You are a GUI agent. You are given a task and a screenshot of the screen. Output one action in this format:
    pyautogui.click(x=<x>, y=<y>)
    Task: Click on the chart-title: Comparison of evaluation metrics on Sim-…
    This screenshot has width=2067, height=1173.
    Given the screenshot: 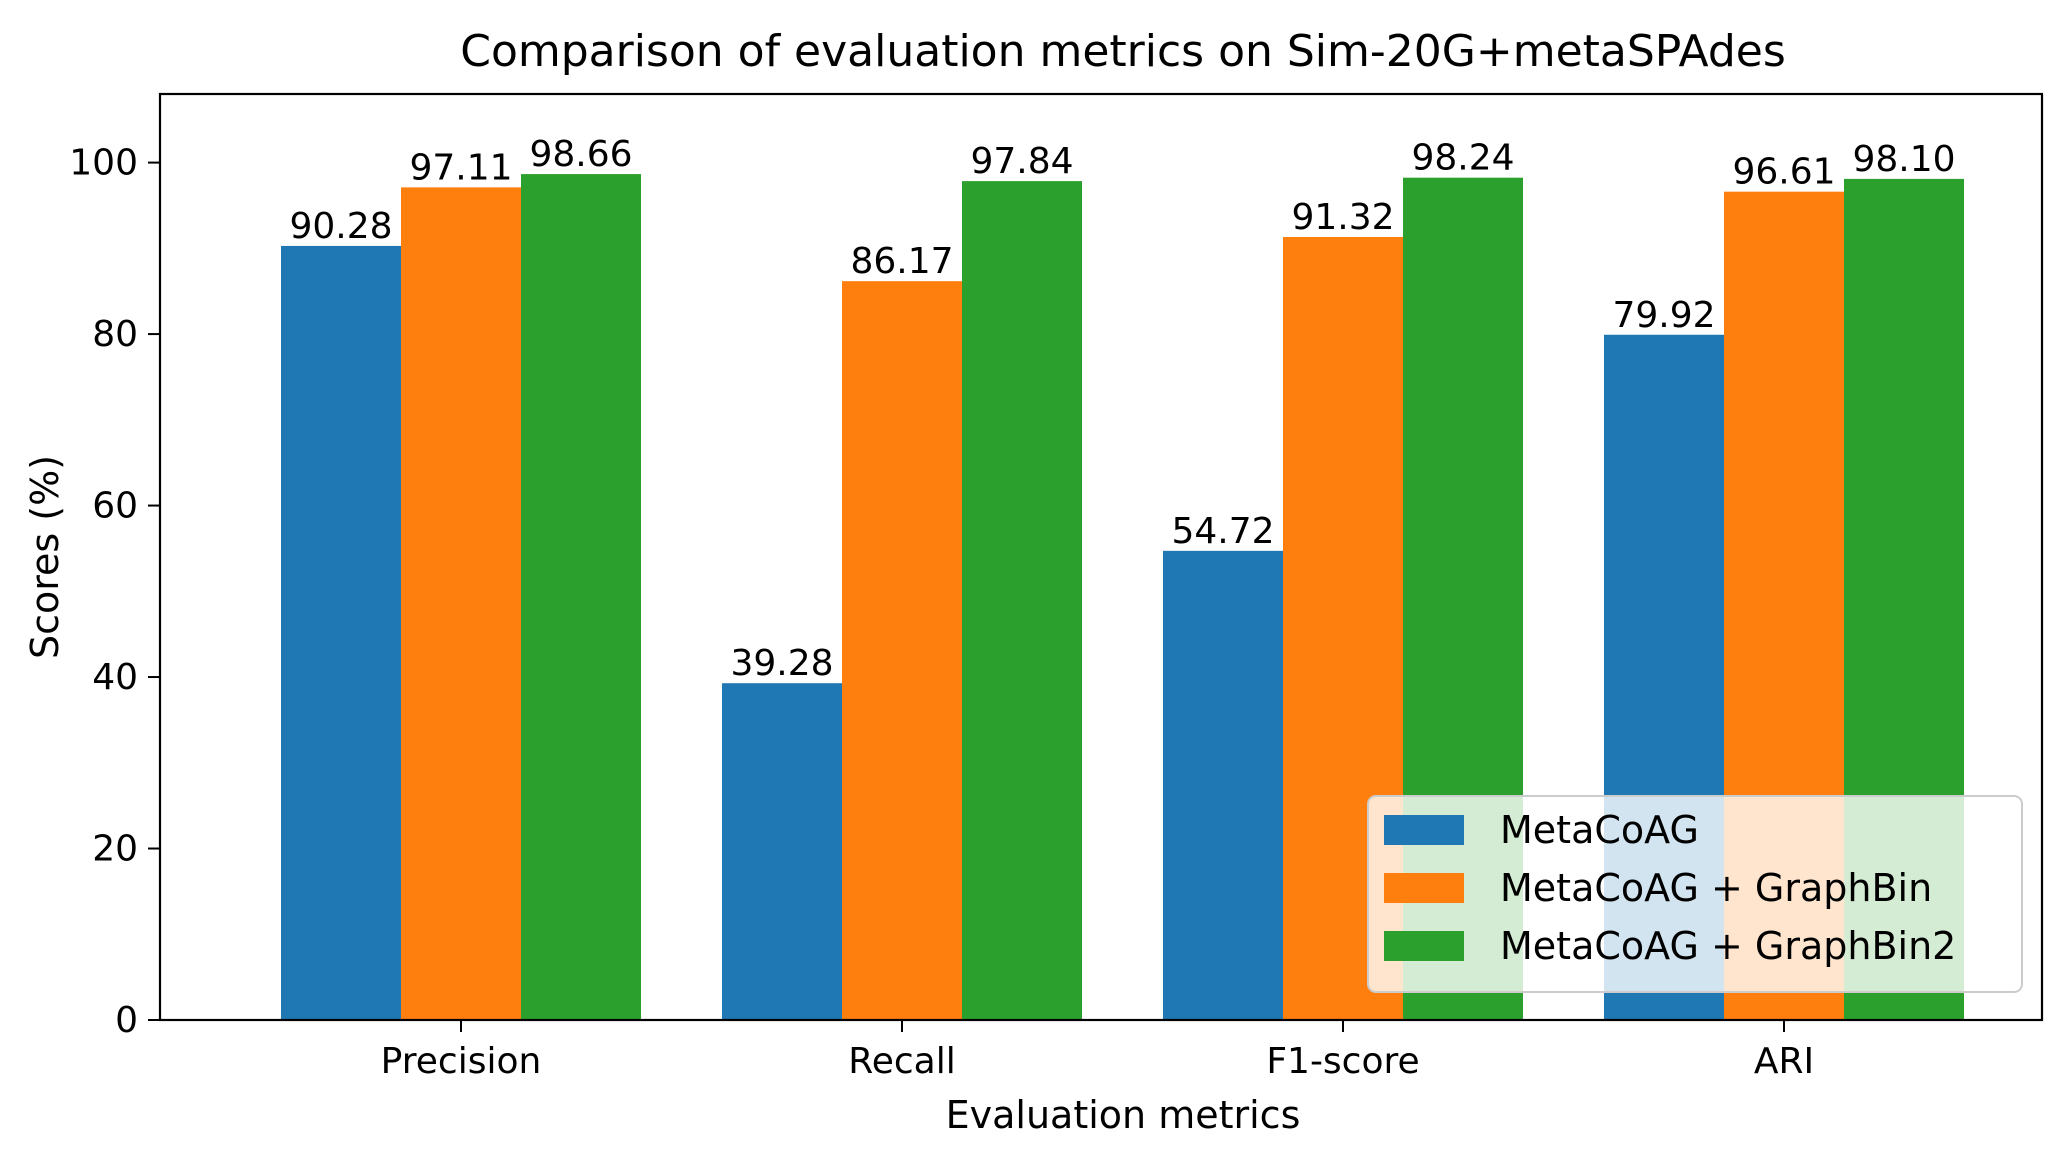 What is the action you would take?
    pyautogui.click(x=1123, y=51)
    